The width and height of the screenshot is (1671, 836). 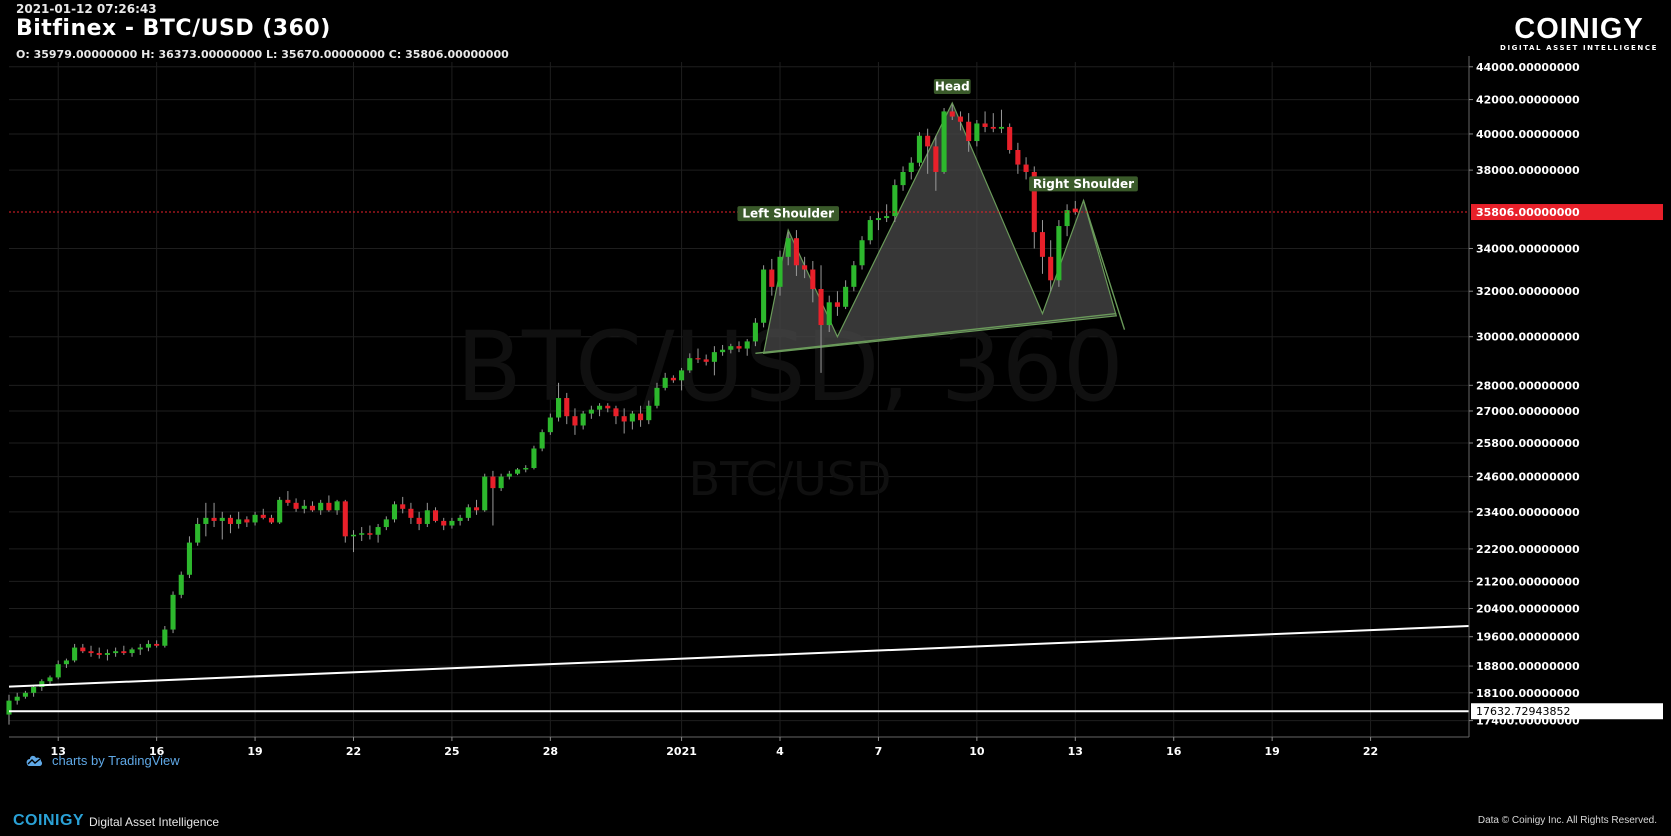 I want to click on price-tick-label: 18100.00000000, so click(x=1528, y=693).